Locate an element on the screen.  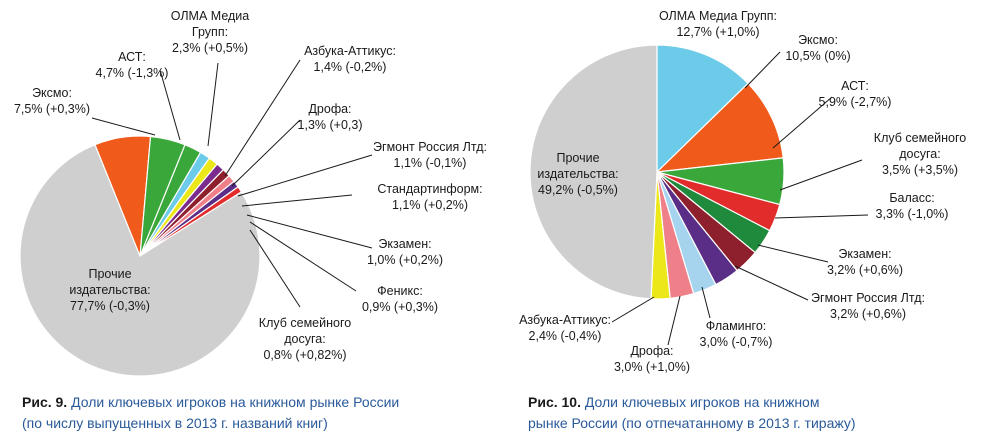
pie1-label-0: ОЛМА Медиа Групп: 2,3% (+0,5%) is located at coordinates (210, 32).